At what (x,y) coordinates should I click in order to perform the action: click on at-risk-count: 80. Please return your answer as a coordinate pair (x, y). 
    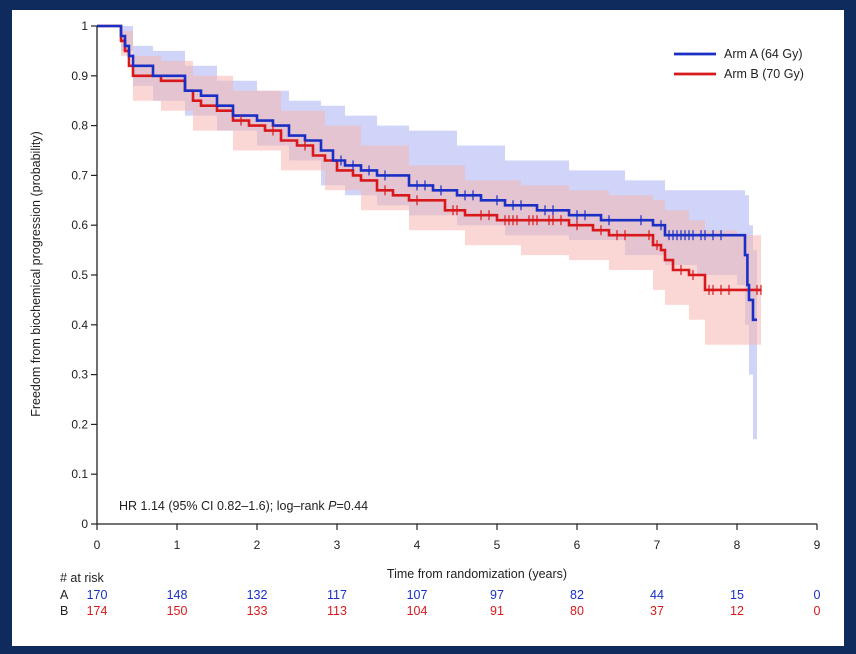
    Looking at the image, I should click on (577, 611).